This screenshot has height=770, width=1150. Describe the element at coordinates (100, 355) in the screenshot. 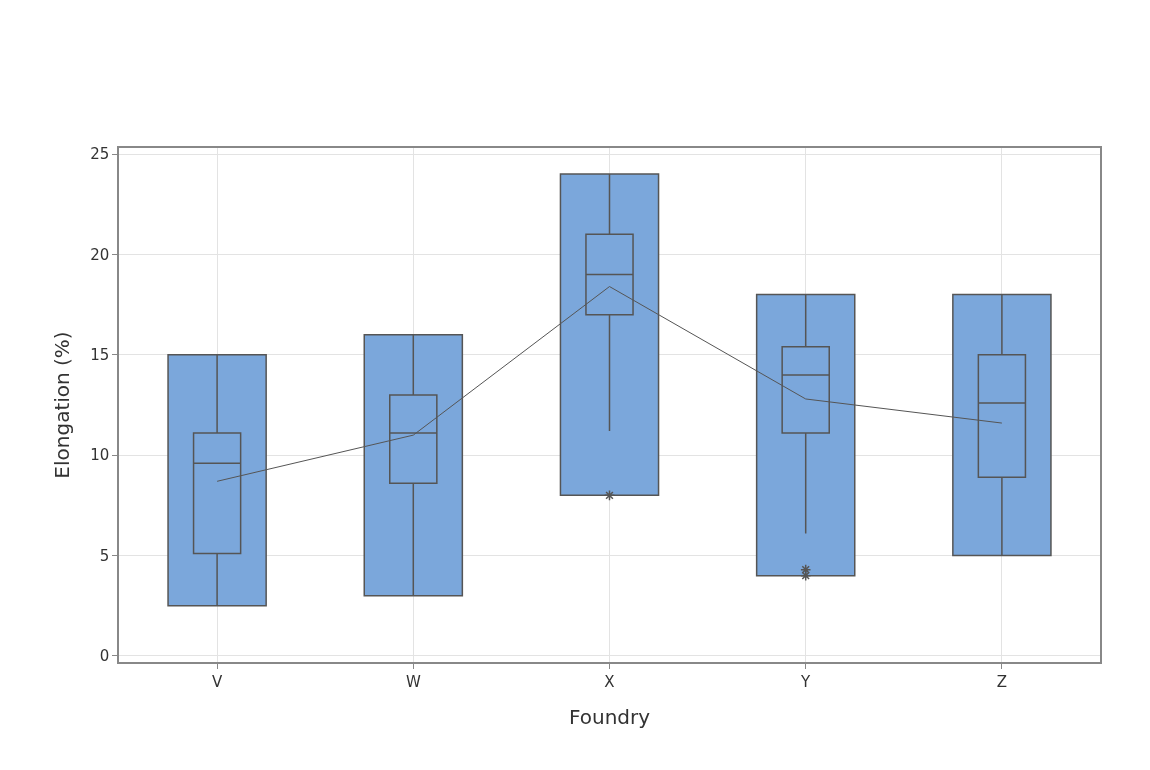

I see `y-tick-label: 15` at that location.